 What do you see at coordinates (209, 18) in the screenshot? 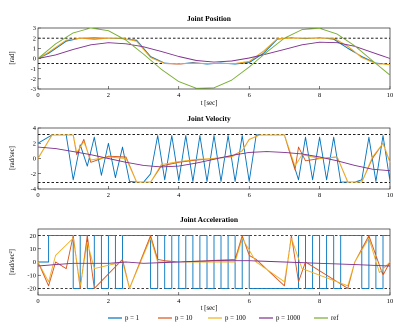
I see `position-title: Joint Position` at bounding box center [209, 18].